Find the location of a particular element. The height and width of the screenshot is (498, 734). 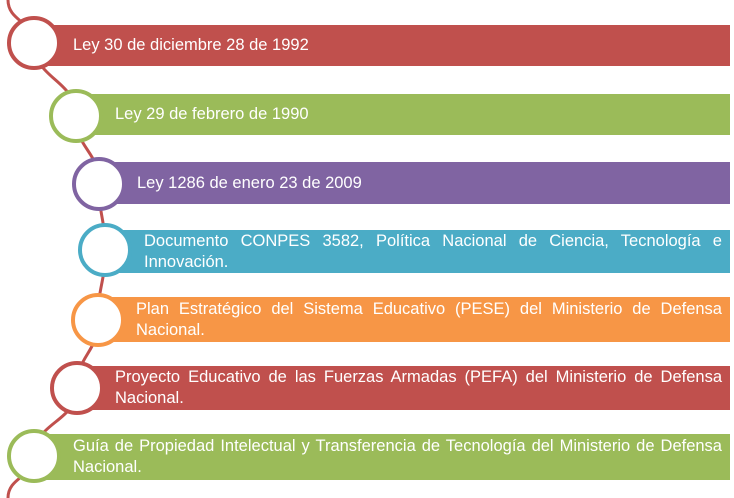

timeline-item-ley-1286: Ley 1286 de enero 23 de 2009 is located at coordinates (414, 183).